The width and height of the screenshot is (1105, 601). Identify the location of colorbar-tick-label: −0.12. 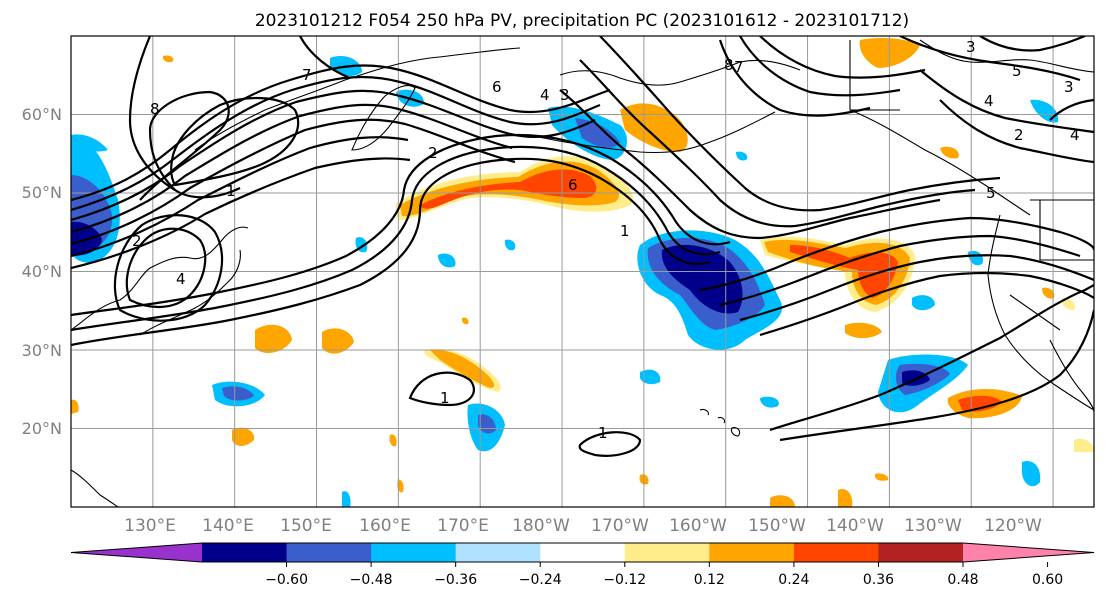
(624, 580).